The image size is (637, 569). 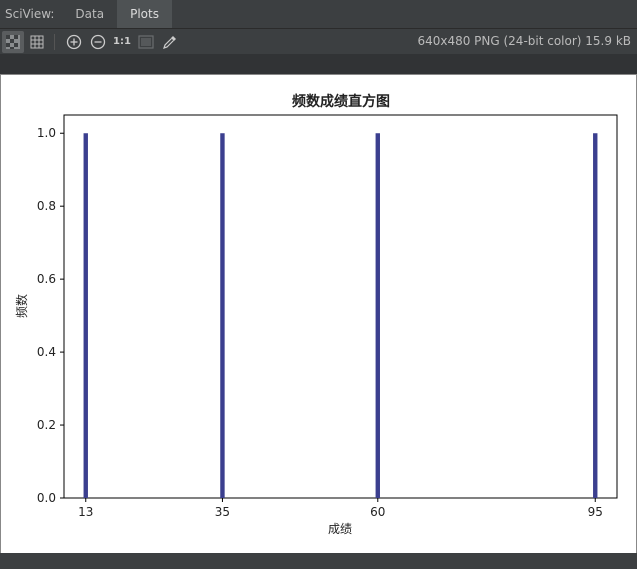 I want to click on color-picker-button, so click(x=170, y=42).